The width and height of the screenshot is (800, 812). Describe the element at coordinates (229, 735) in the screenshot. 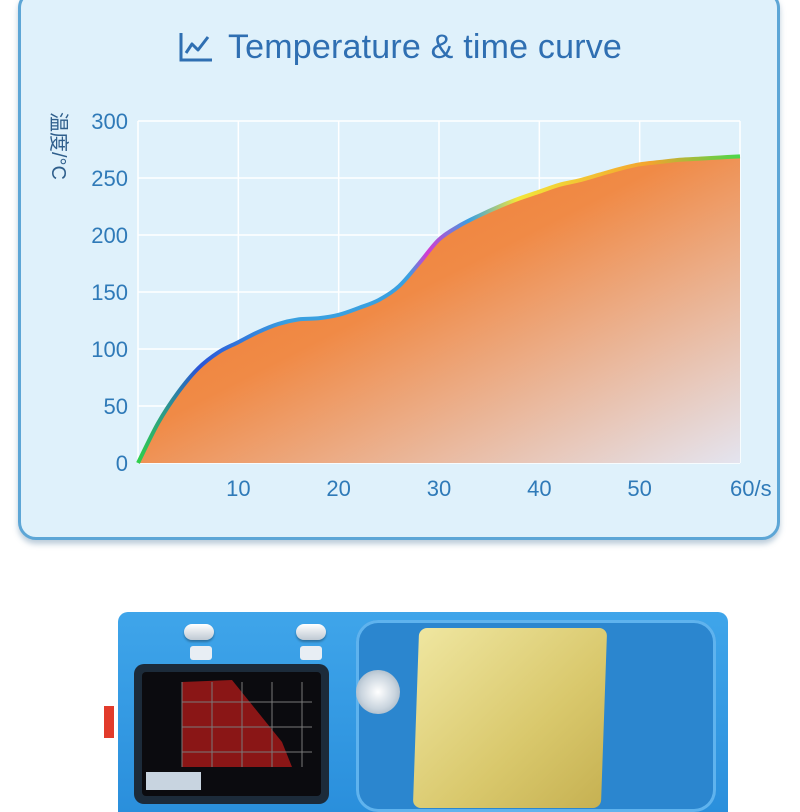

I see `device-screen-graph` at that location.